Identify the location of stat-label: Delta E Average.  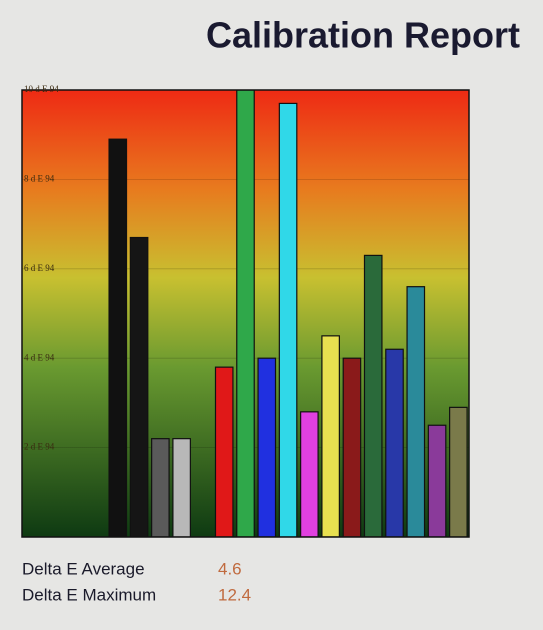
(83, 568).